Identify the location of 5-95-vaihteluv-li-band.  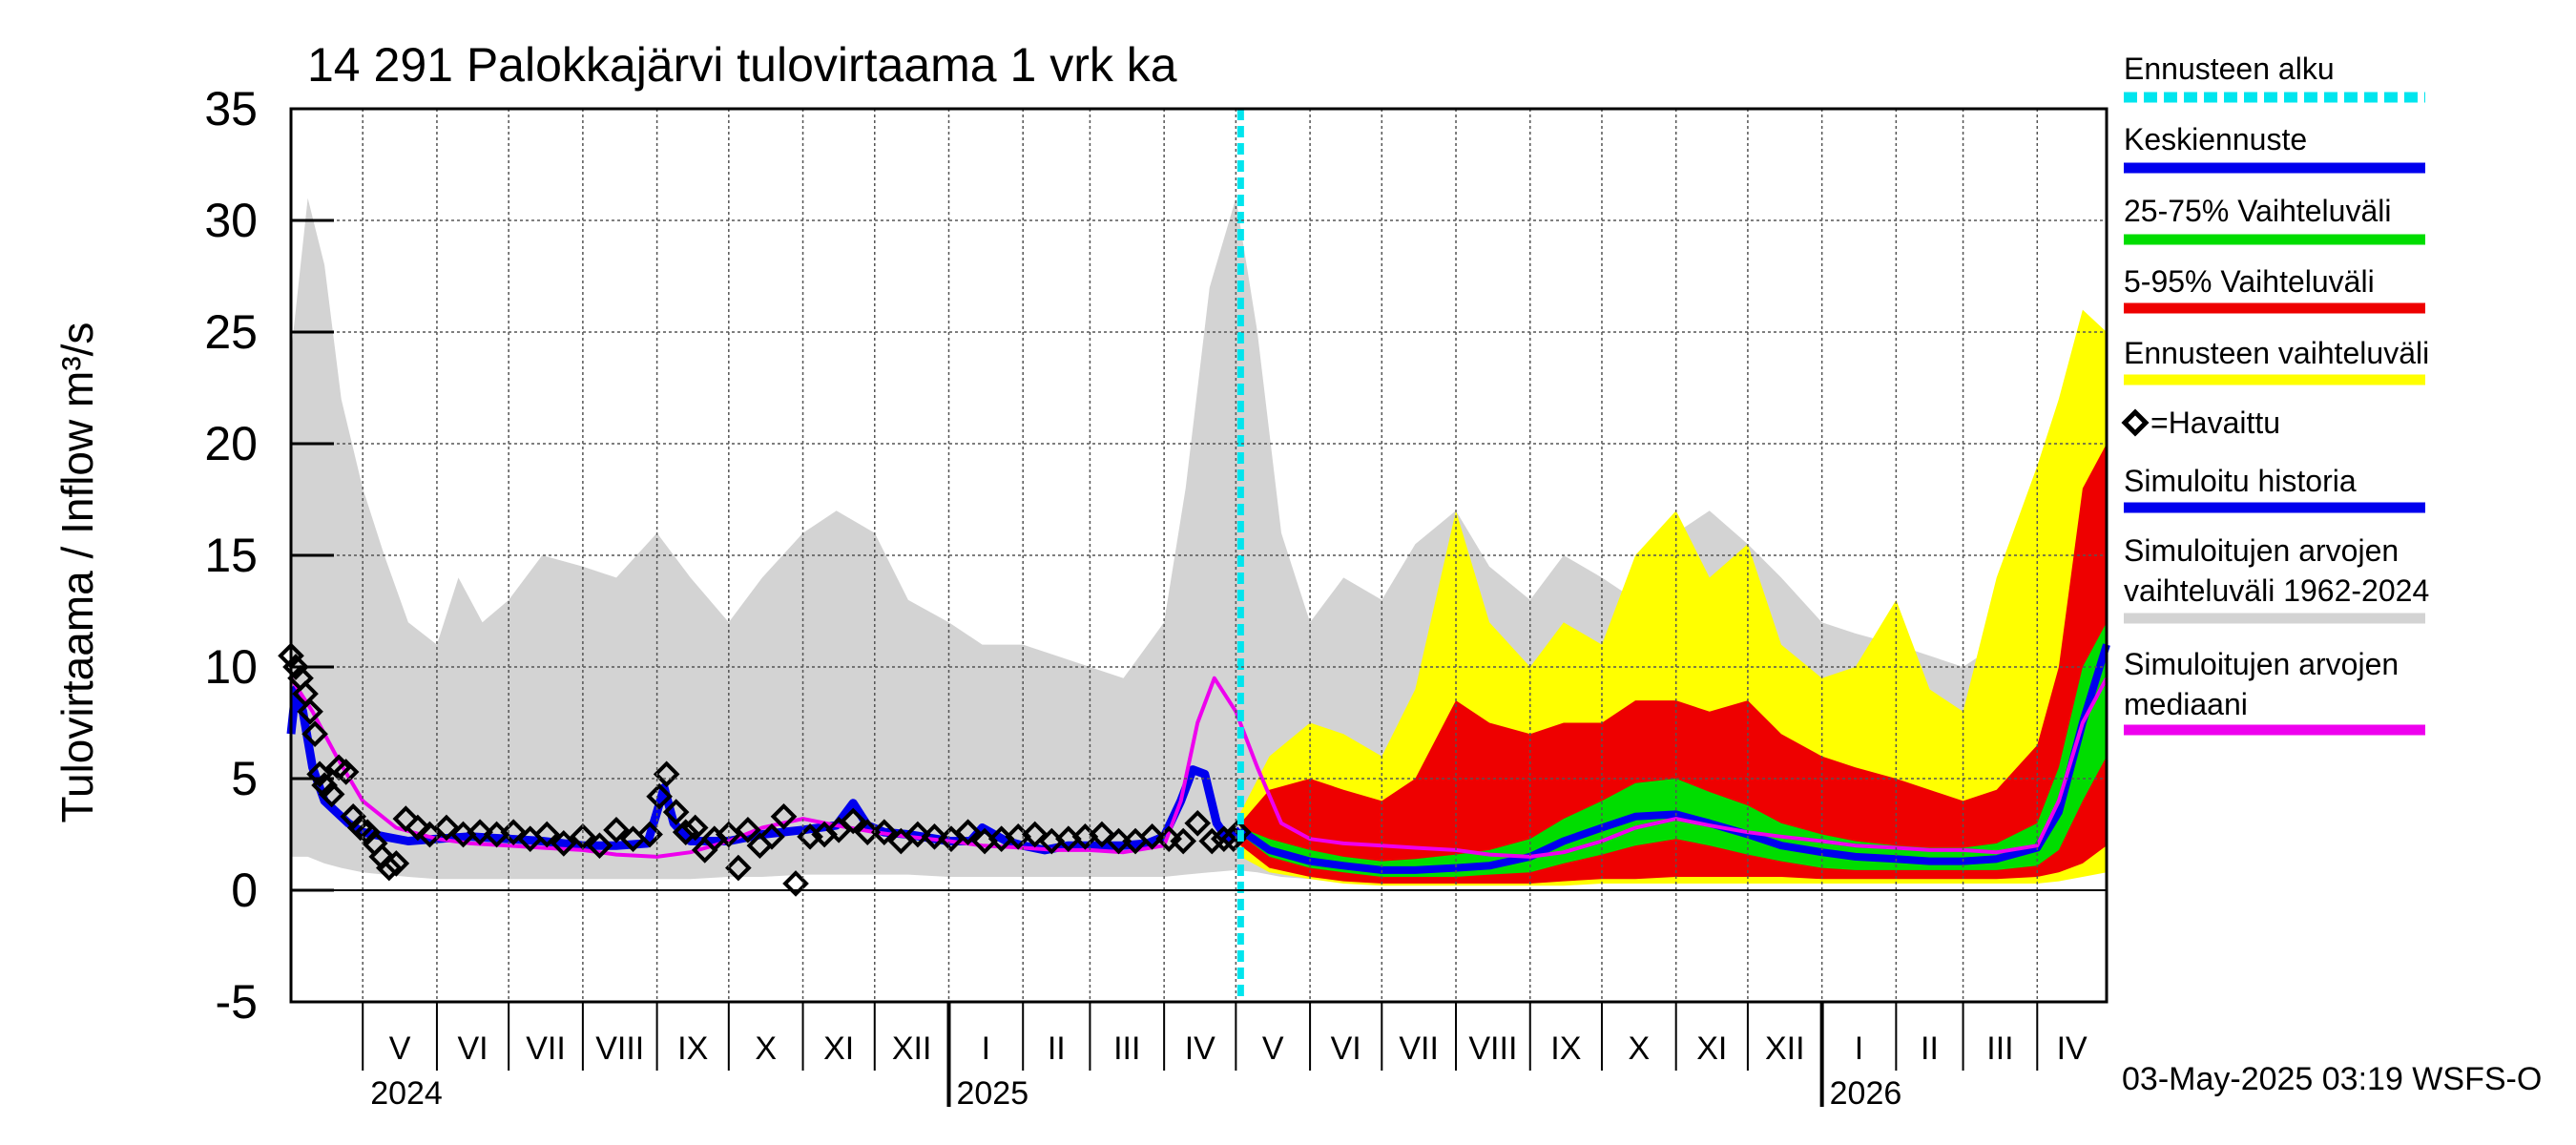
(1673, 664).